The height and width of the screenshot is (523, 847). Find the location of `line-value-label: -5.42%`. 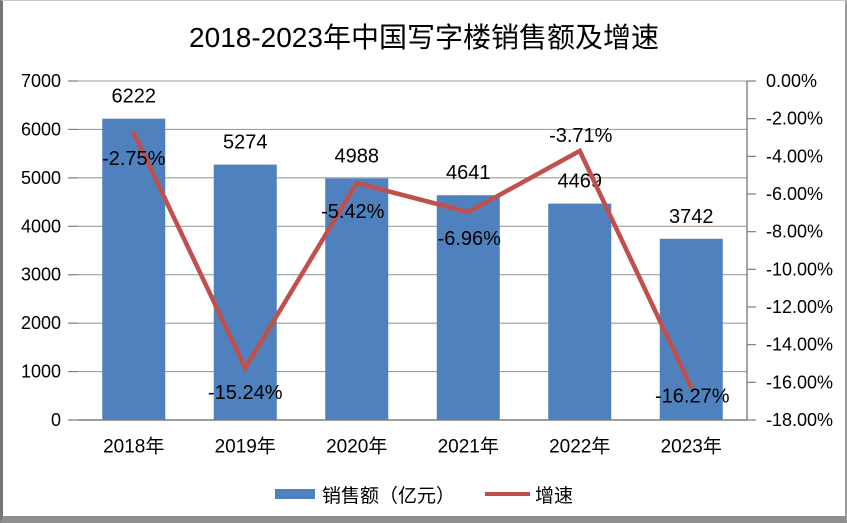

line-value-label: -5.42% is located at coordinates (353, 212).